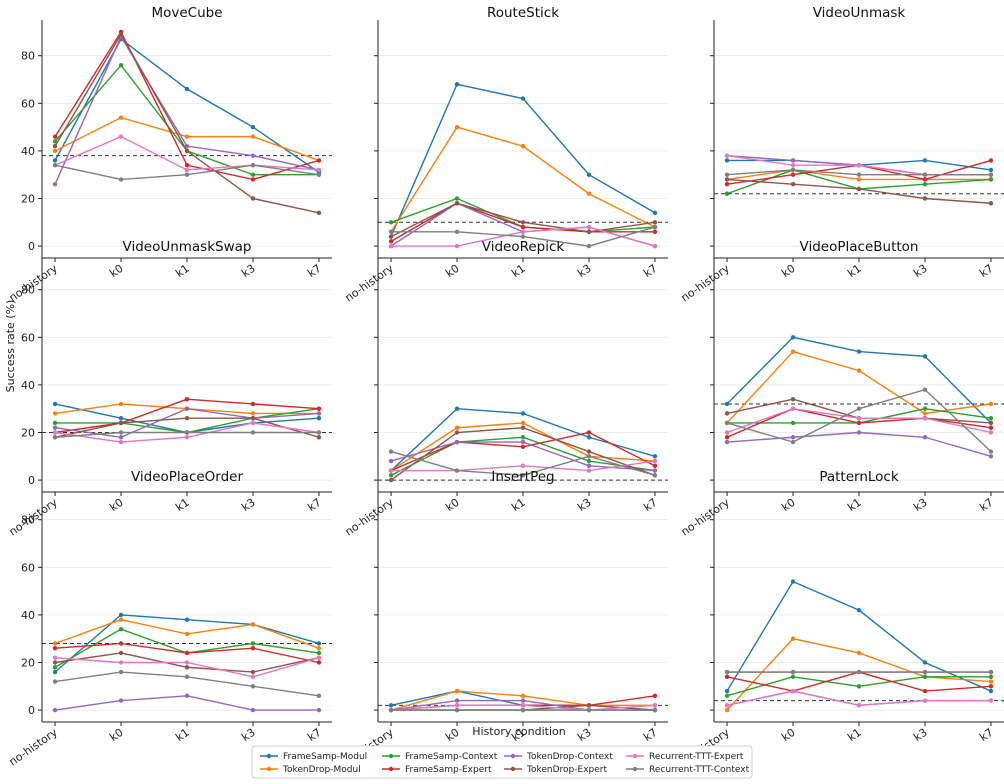 Image resolution: width=1004 pixels, height=784 pixels. Describe the element at coordinates (505, 618) in the screenshot. I see `subplot-InsertPeg: no-history k0 k1 k3 k7 InsertPeg` at that location.